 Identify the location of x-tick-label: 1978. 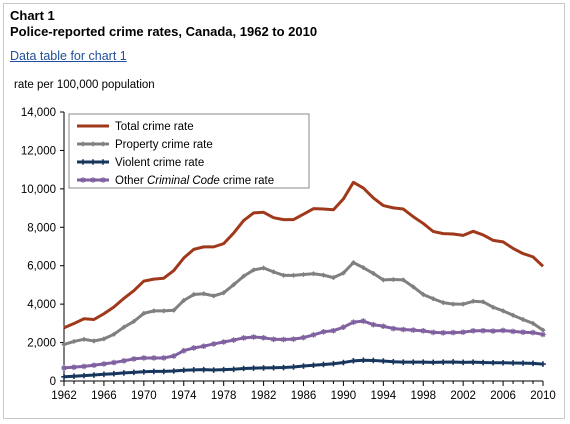
(224, 396).